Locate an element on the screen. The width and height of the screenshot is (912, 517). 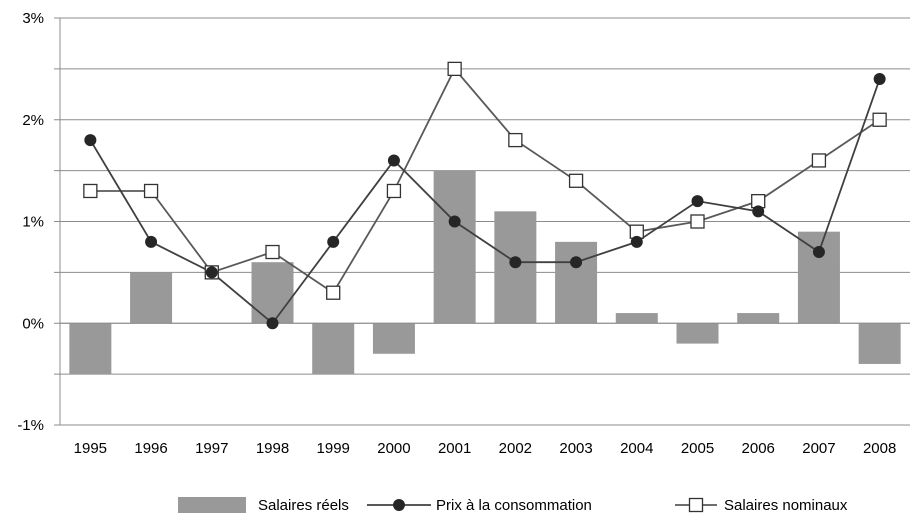
x-tick-label: 2007 is located at coordinates (818, 448).